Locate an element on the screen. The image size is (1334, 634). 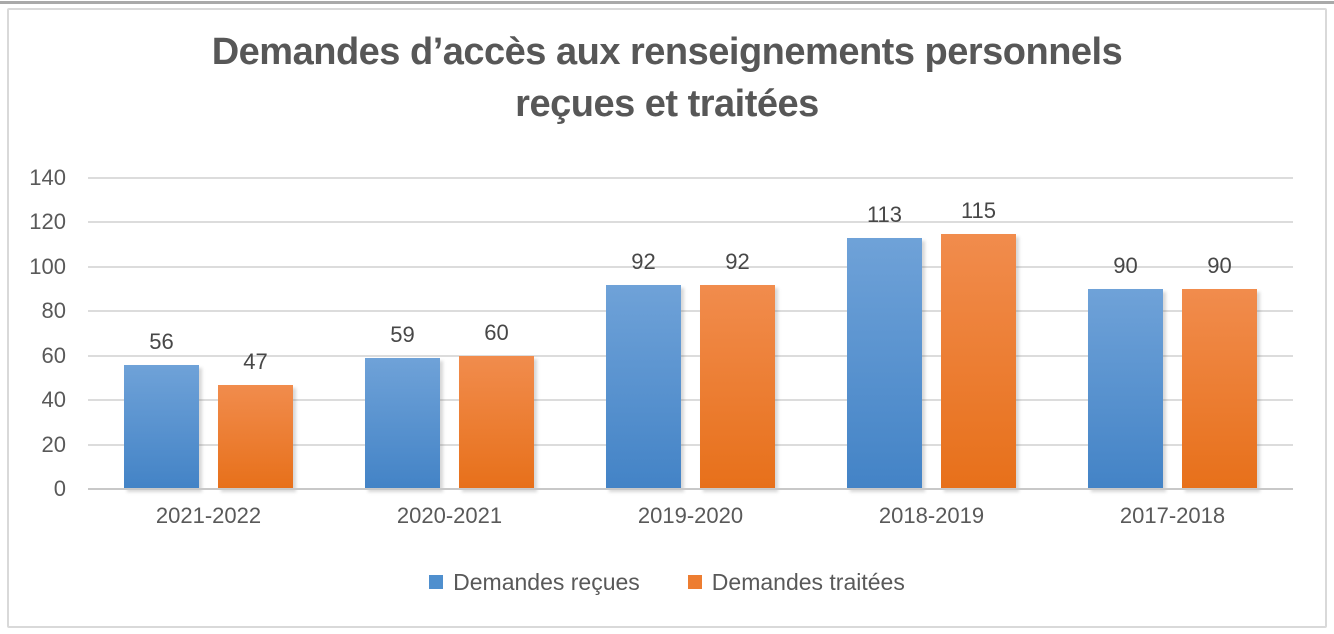
y-axis-tick-label-0: 0 is located at coordinates (59, 488).